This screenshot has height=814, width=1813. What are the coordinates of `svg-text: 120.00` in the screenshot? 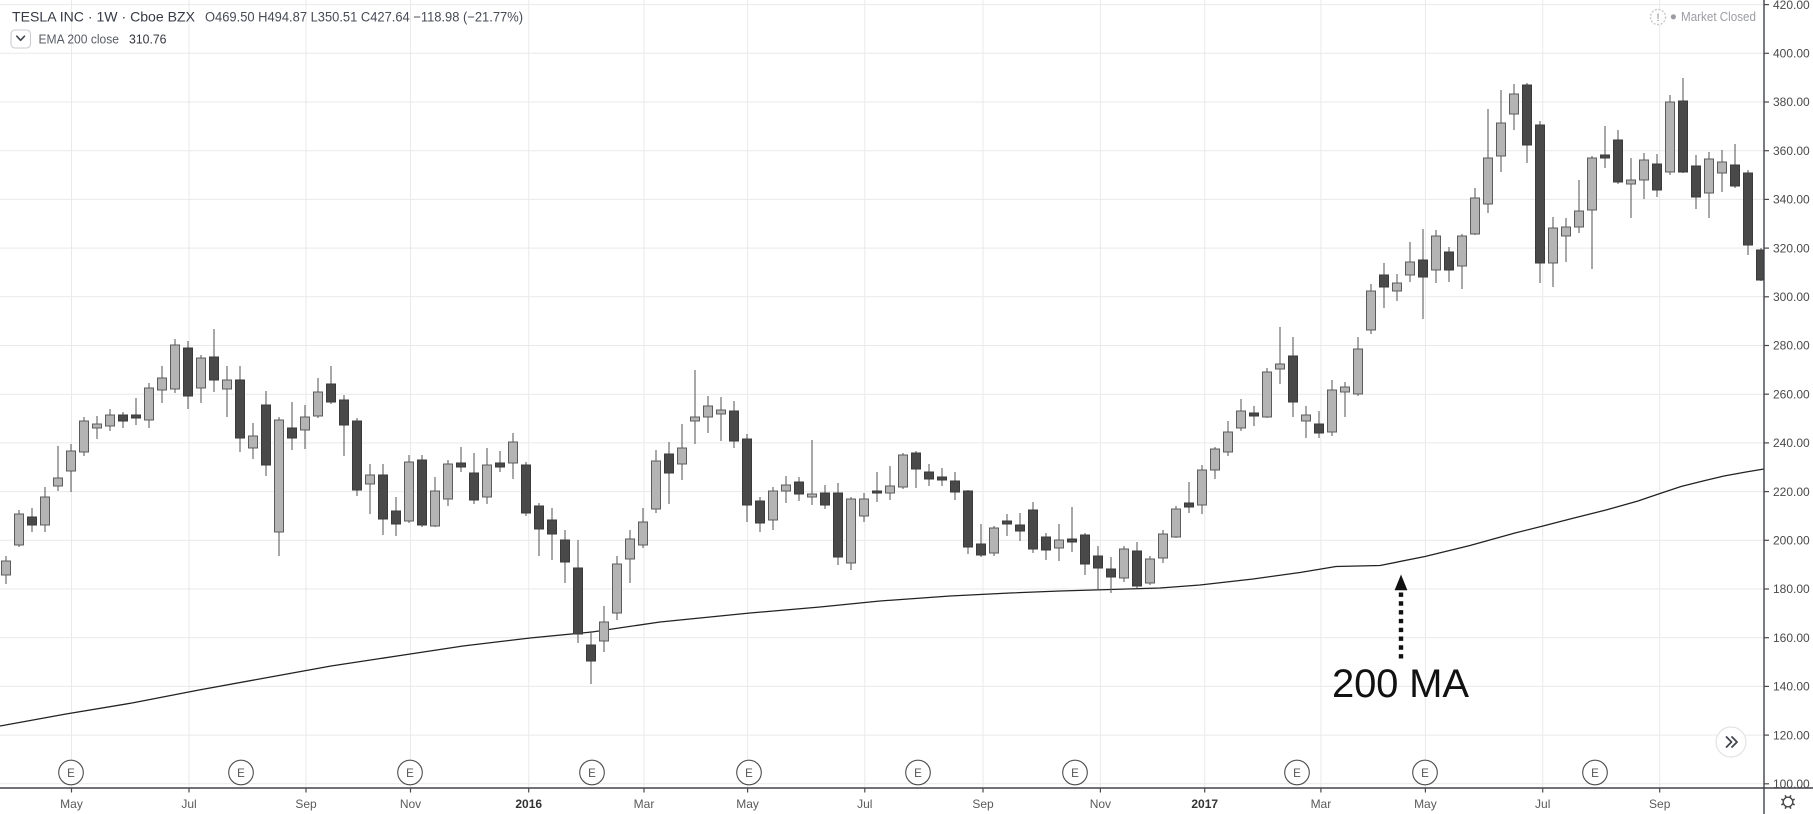 It's located at (1791, 735).